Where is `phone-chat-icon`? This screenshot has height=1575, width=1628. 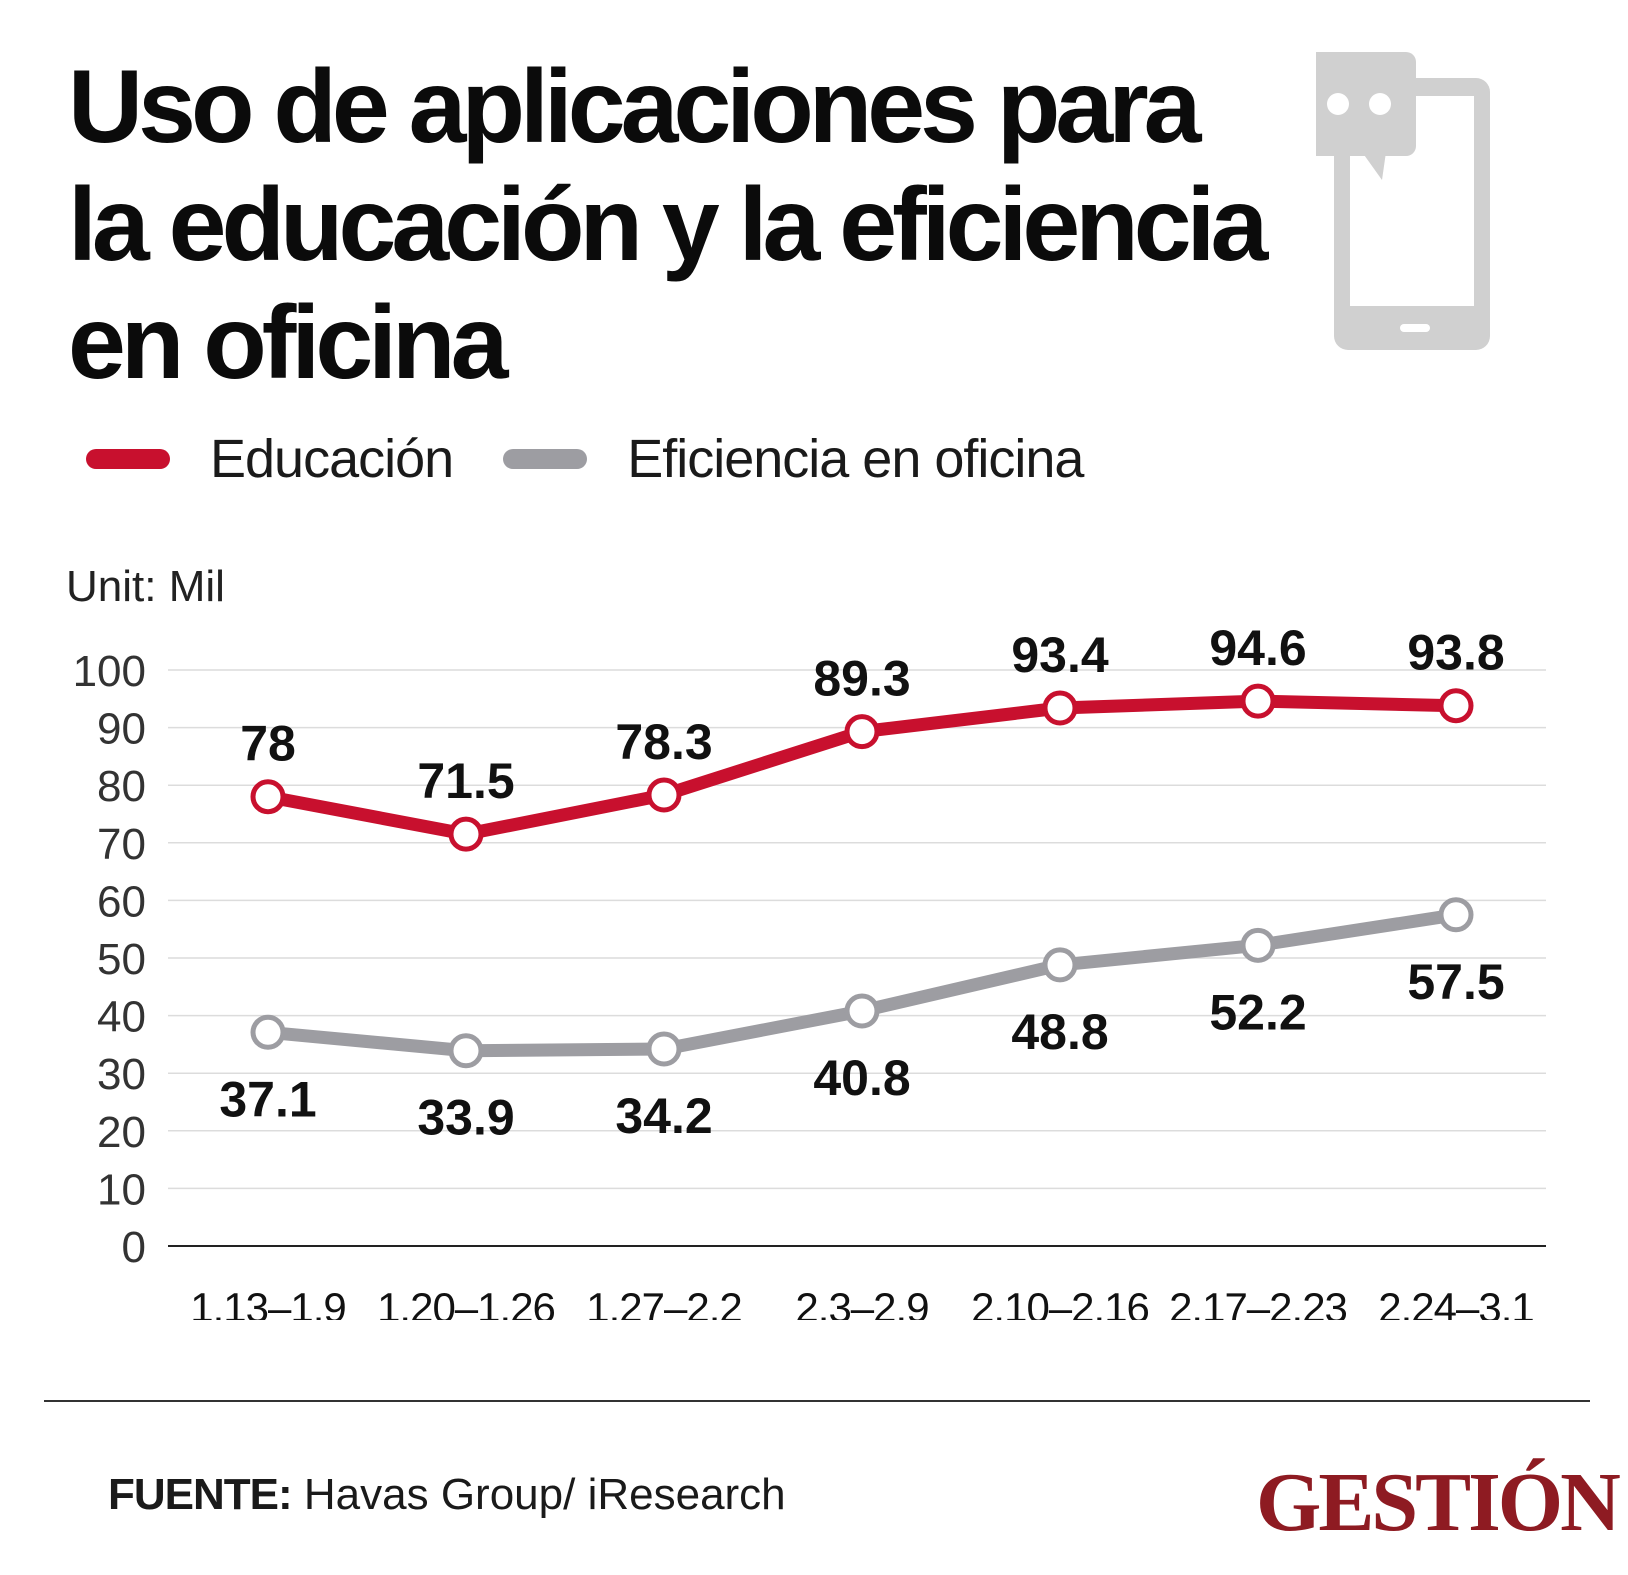 phone-chat-icon is located at coordinates (1403, 201).